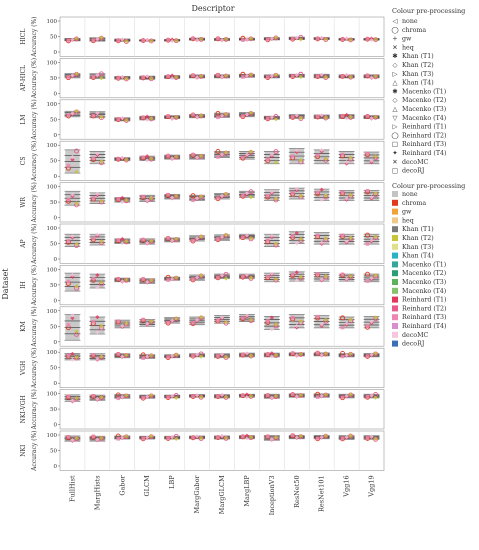 This screenshot has width=479, height=550. I want to click on legend-symbol: □, so click(395, 144).